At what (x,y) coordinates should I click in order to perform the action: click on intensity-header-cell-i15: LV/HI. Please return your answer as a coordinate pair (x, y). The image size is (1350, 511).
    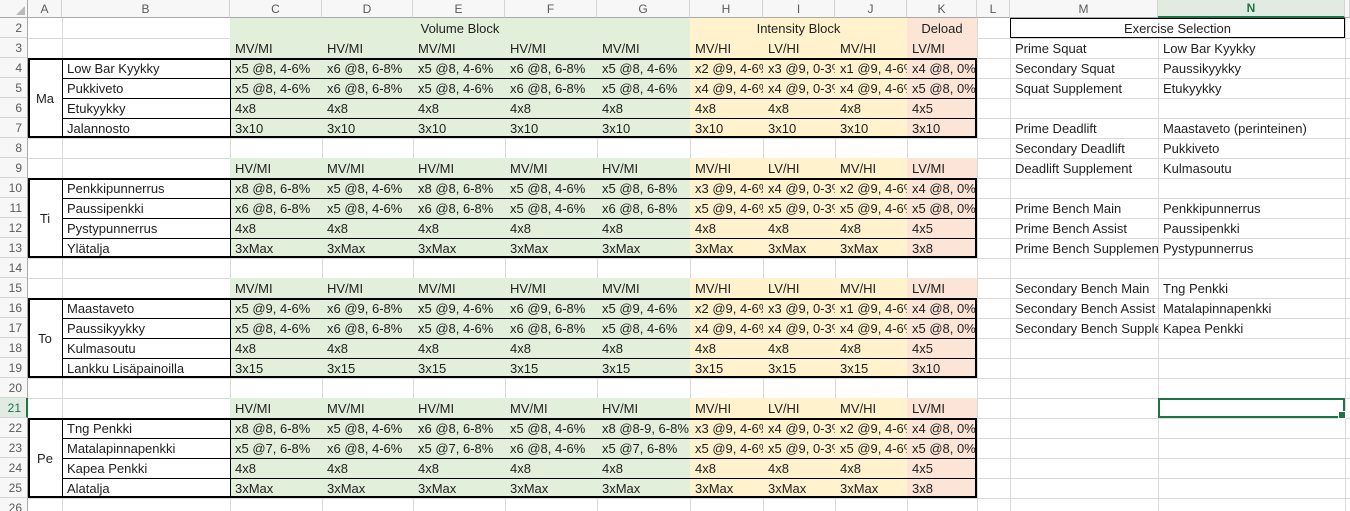
    Looking at the image, I should click on (799, 288).